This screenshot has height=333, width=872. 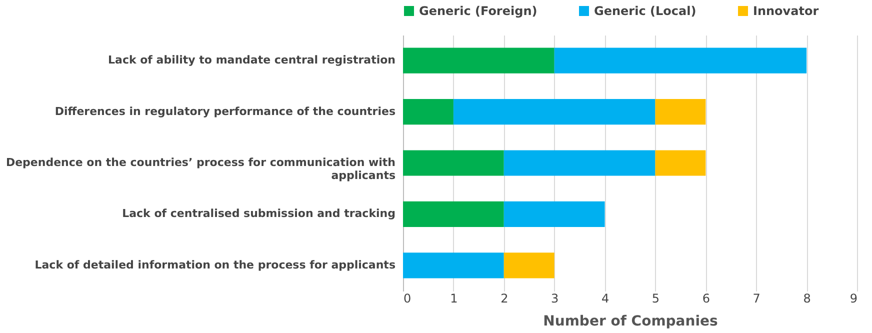 I want to click on x-tick-label: 5, so click(x=656, y=299).